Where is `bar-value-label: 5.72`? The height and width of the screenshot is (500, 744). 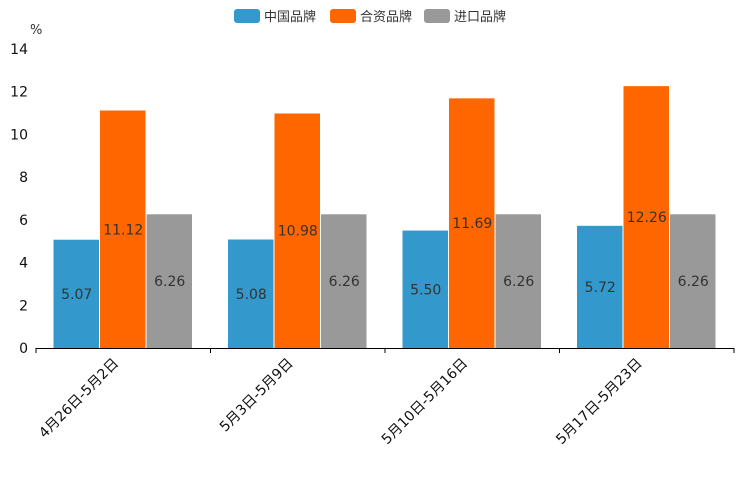 bar-value-label: 5.72 is located at coordinates (600, 288).